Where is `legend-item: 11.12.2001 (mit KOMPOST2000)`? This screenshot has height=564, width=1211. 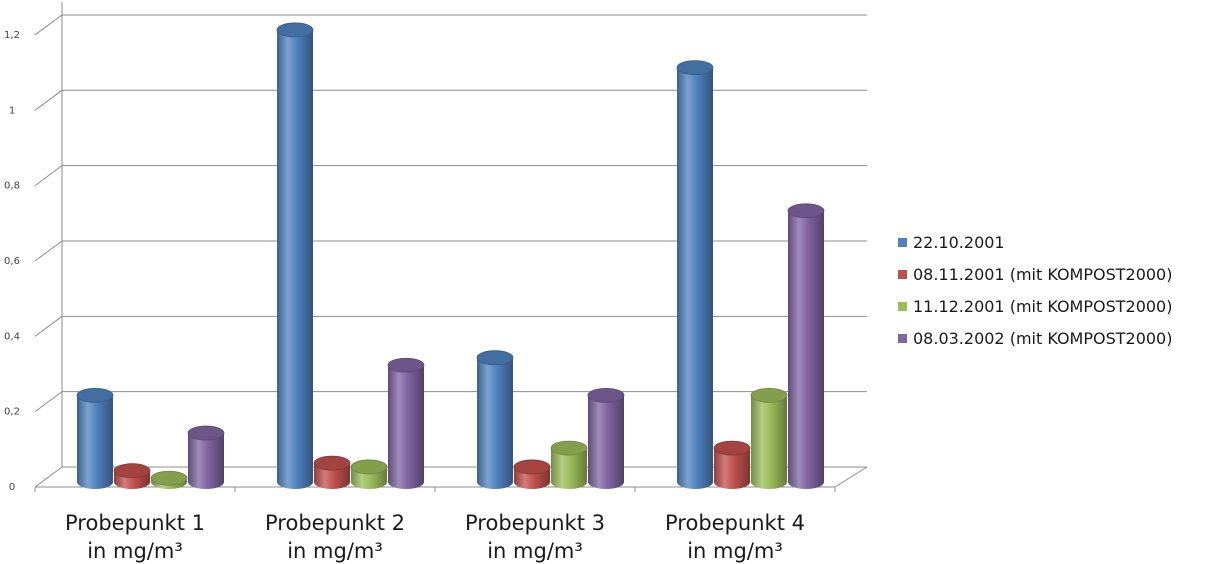 legend-item: 11.12.2001 (mit KOMPOST2000) is located at coordinates (1035, 306).